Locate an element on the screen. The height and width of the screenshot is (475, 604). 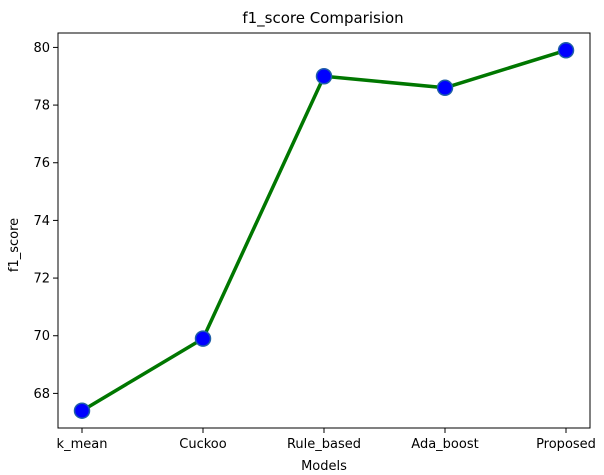
chart-title: f1_score Comparision is located at coordinates (322, 18).